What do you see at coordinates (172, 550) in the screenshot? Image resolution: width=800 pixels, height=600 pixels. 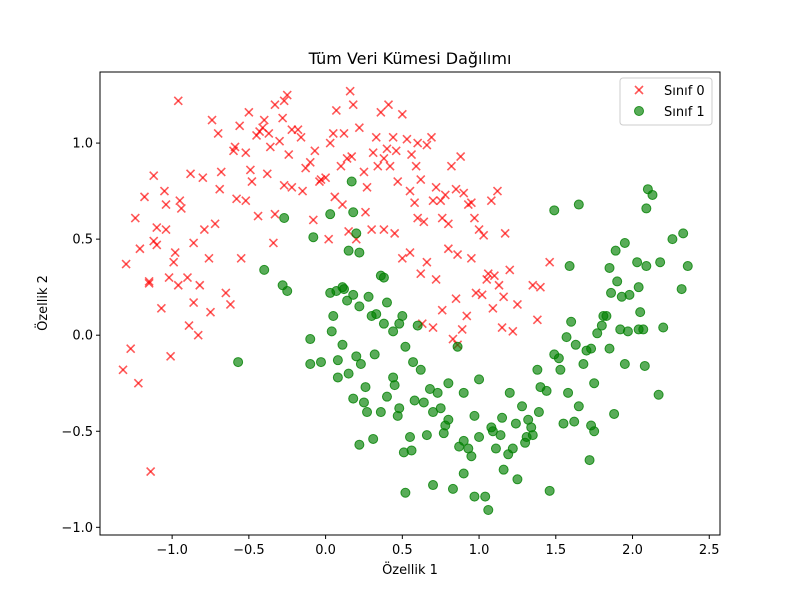 I see `x-tick-label: −1.0` at bounding box center [172, 550].